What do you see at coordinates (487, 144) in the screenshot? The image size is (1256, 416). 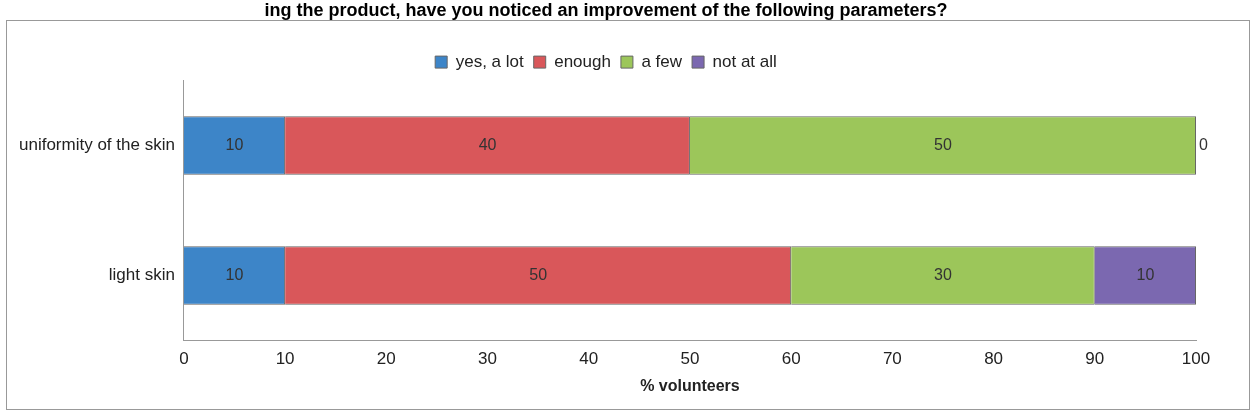 I see `data-label: 40` at bounding box center [487, 144].